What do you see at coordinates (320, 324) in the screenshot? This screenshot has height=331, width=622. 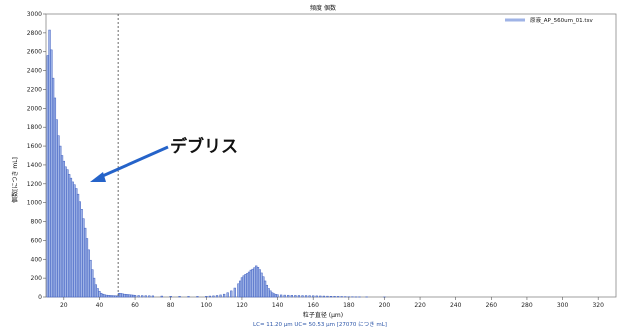 I see `footer-stats: LC= 11.20 μm UC= 50.53 μm [27070 につき mL]` at bounding box center [320, 324].